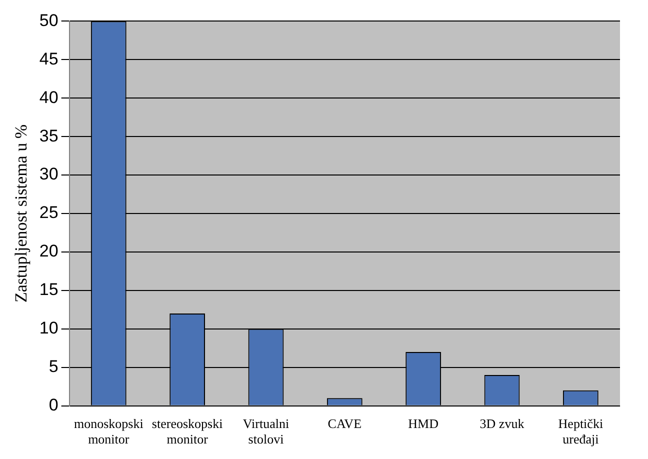  I want to click on y-tick-label: 0, so click(53, 404).